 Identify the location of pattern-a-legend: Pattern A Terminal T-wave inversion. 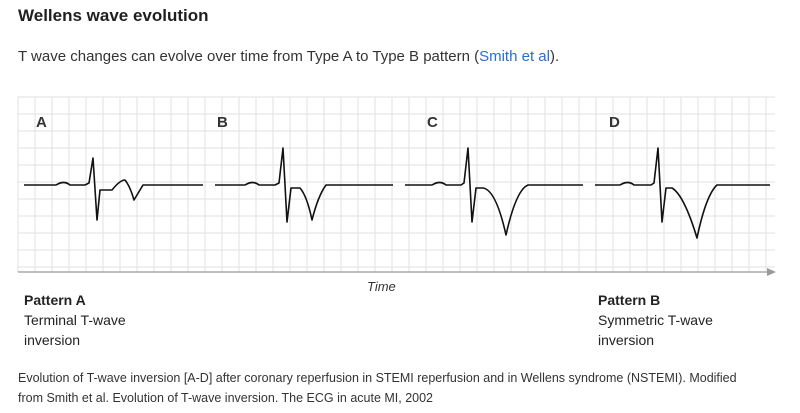
(75, 320).